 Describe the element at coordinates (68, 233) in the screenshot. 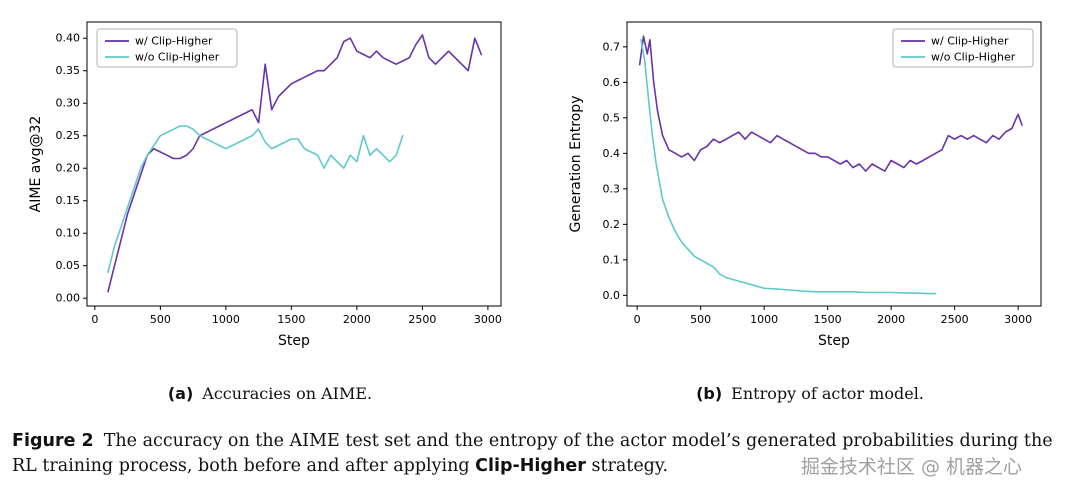

I see `svg-text: 0.10` at that location.